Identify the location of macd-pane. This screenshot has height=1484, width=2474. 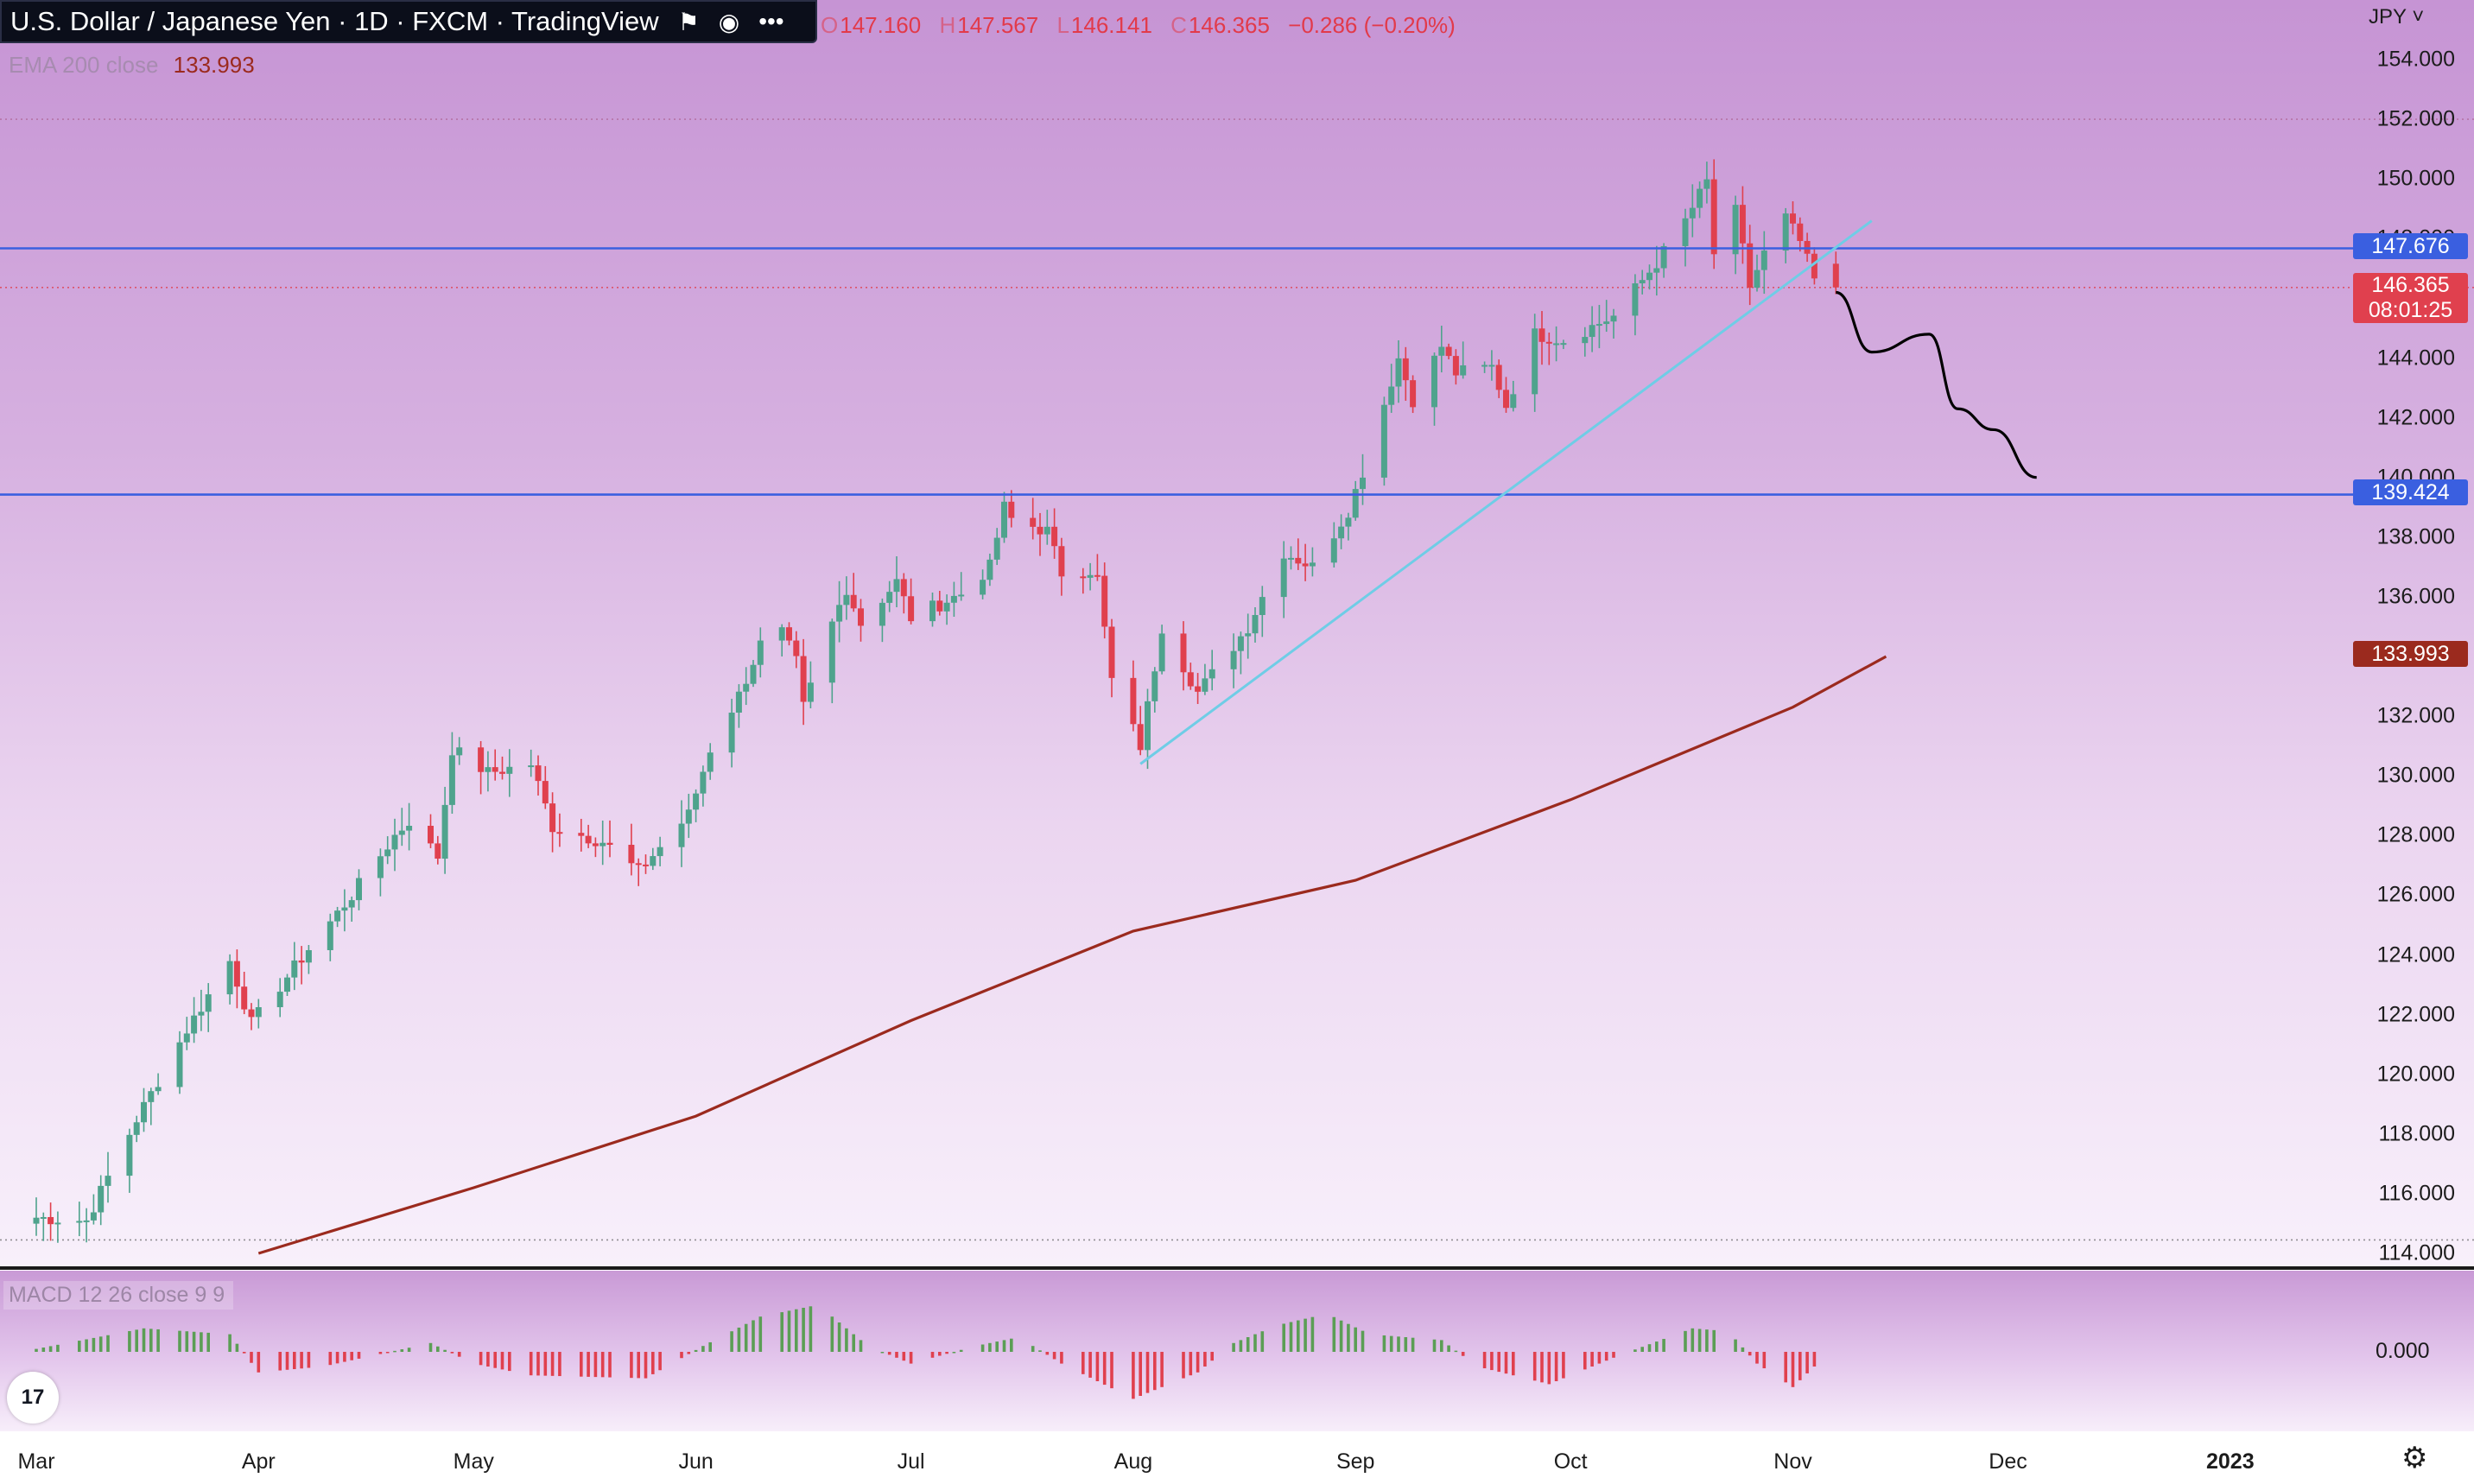
(1237, 1351).